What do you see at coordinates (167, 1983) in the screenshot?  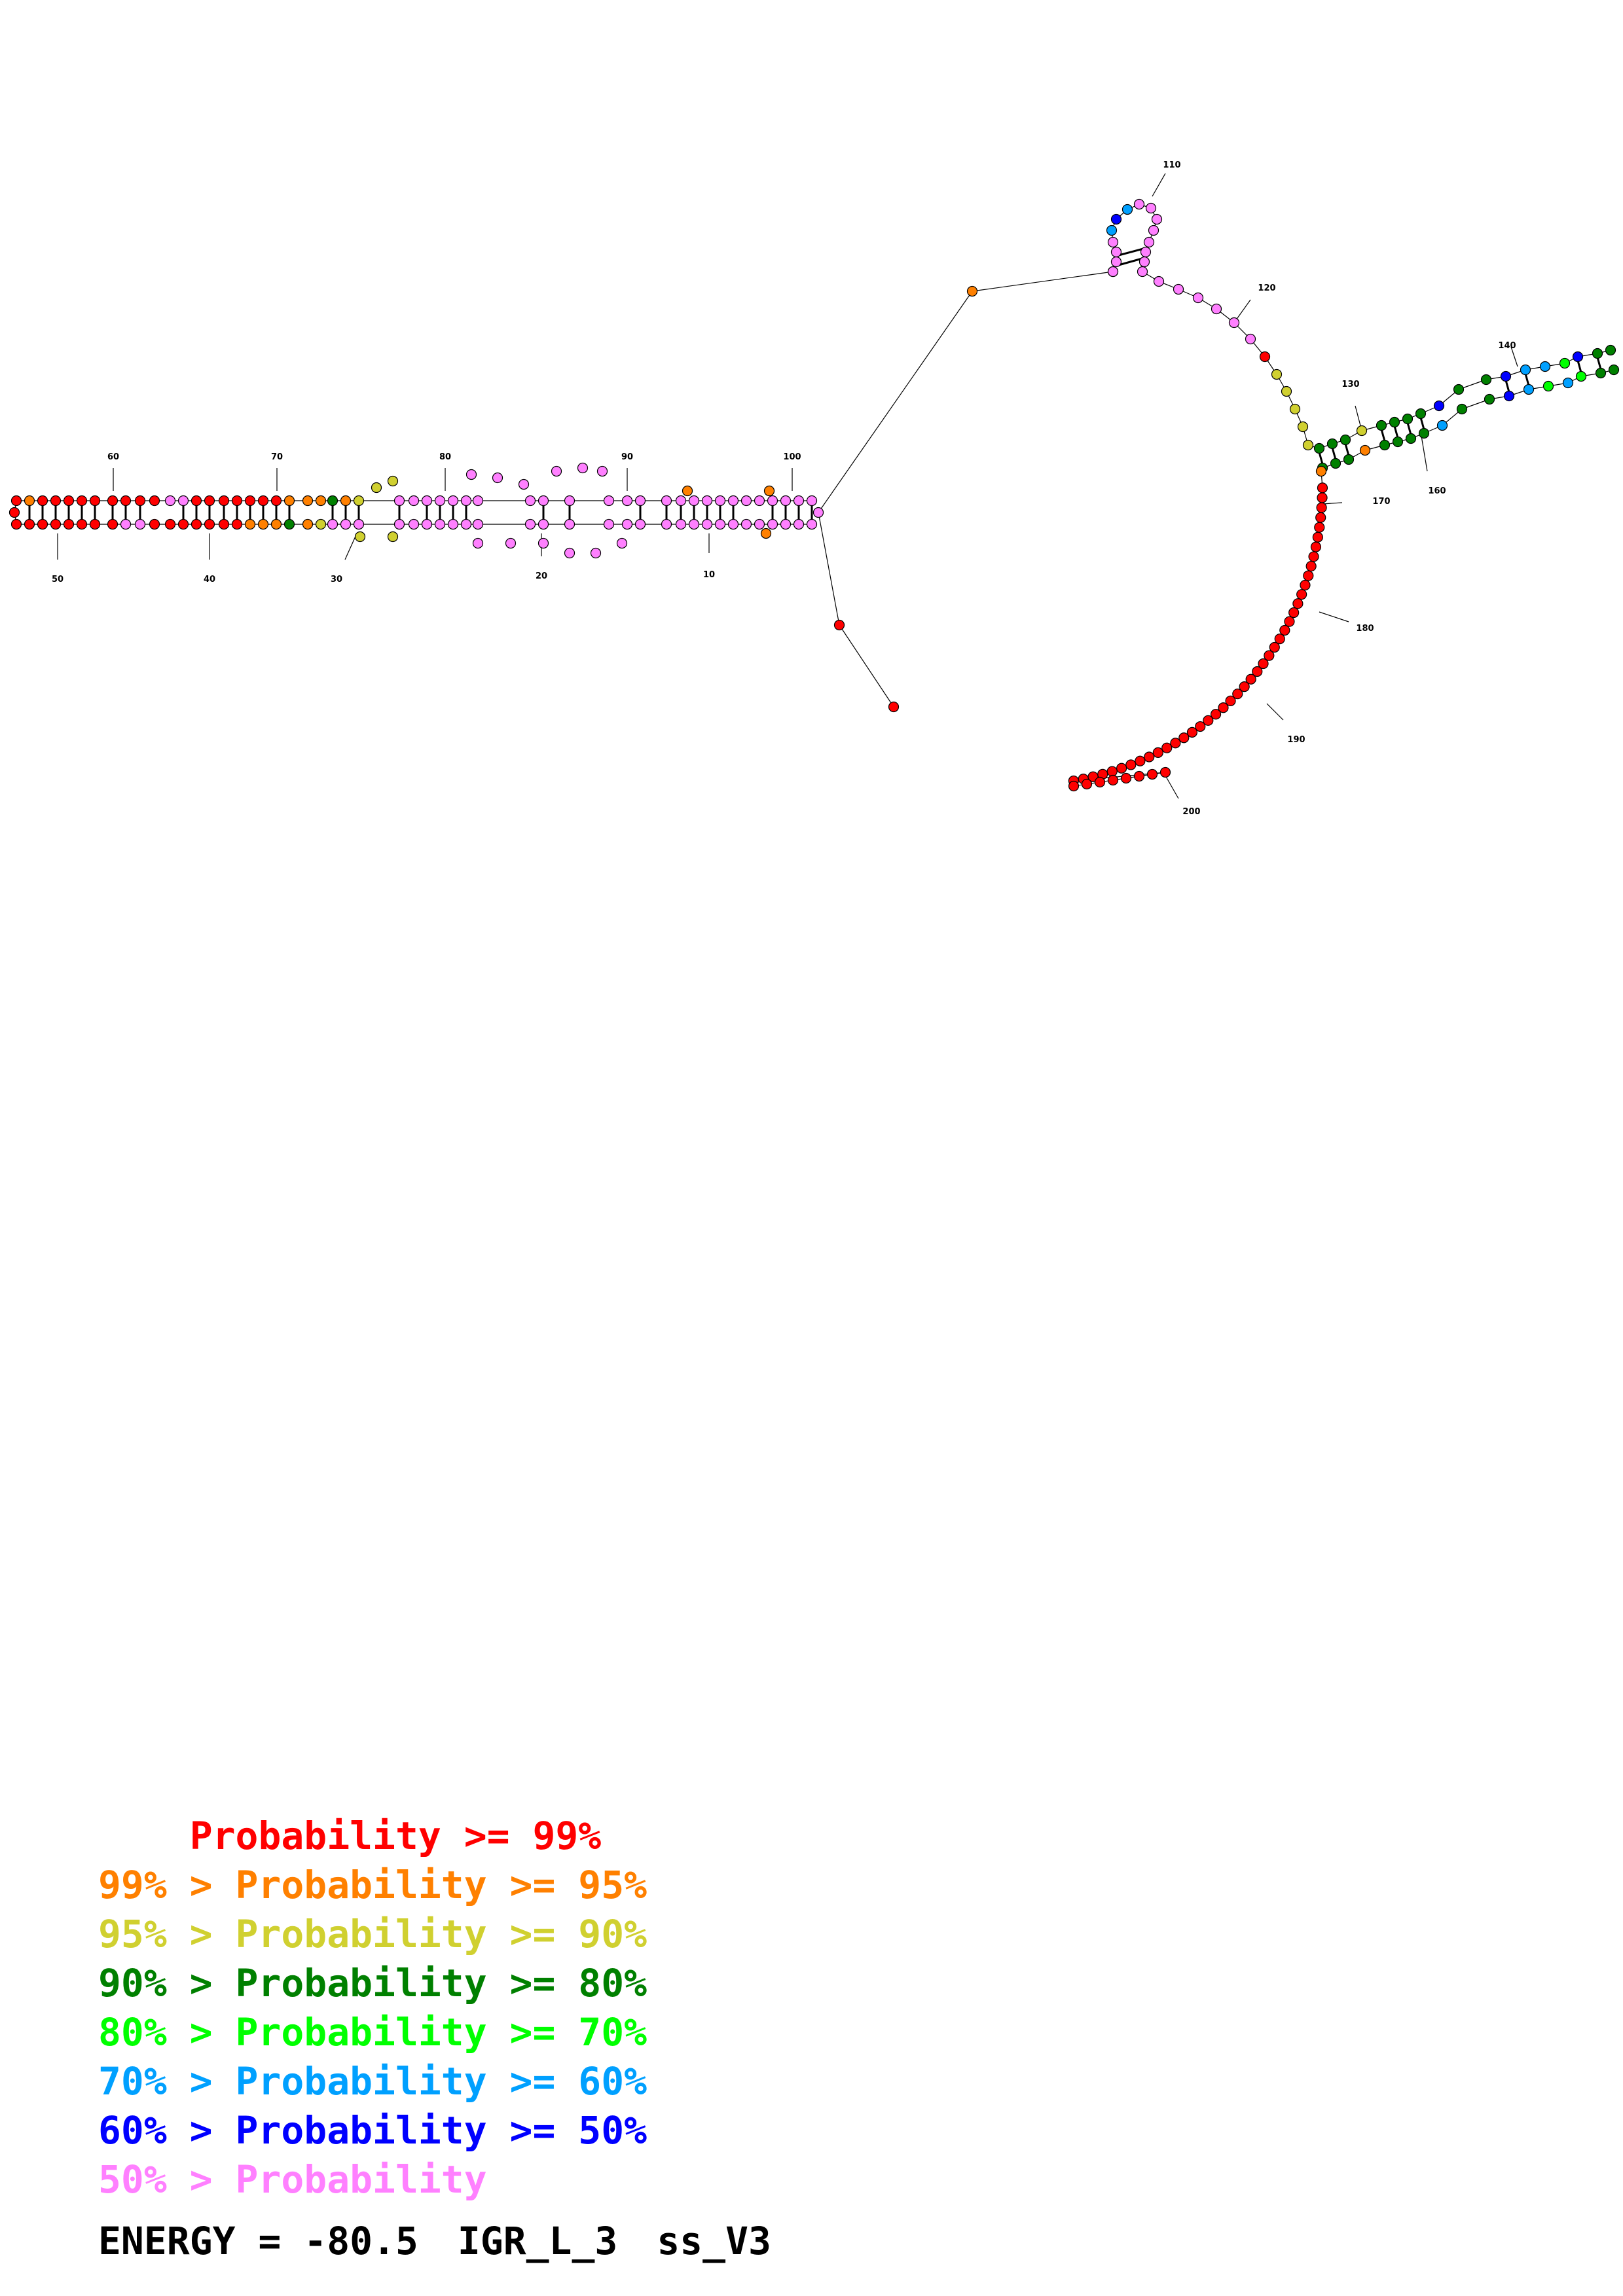 I see `legend-threshold: 90% >` at bounding box center [167, 1983].